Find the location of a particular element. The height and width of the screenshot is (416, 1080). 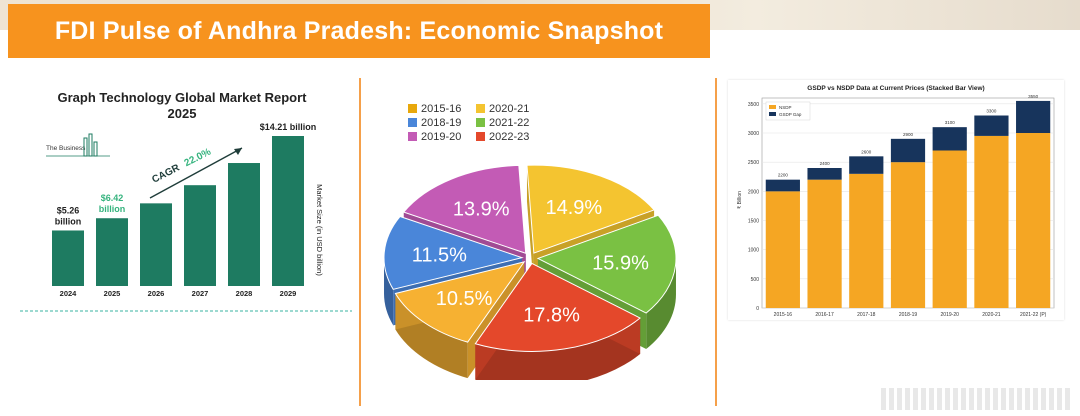

market-x-tick: 2029 is located at coordinates (288, 293).